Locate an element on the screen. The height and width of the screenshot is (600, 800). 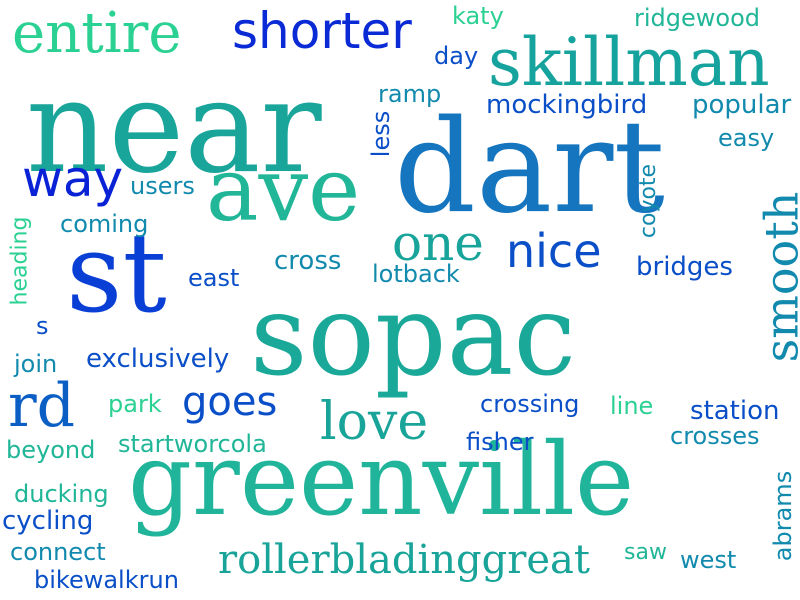
word-shorter: shorter is located at coordinates (322, 31).